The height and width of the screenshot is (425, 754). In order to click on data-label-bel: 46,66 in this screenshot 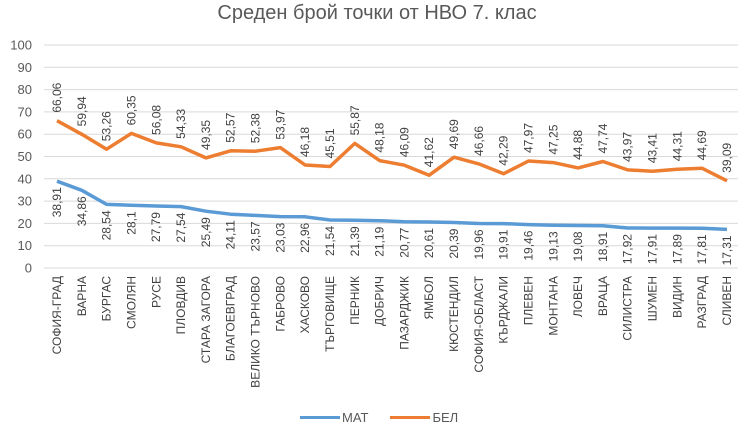, I will do `click(479, 141)`.